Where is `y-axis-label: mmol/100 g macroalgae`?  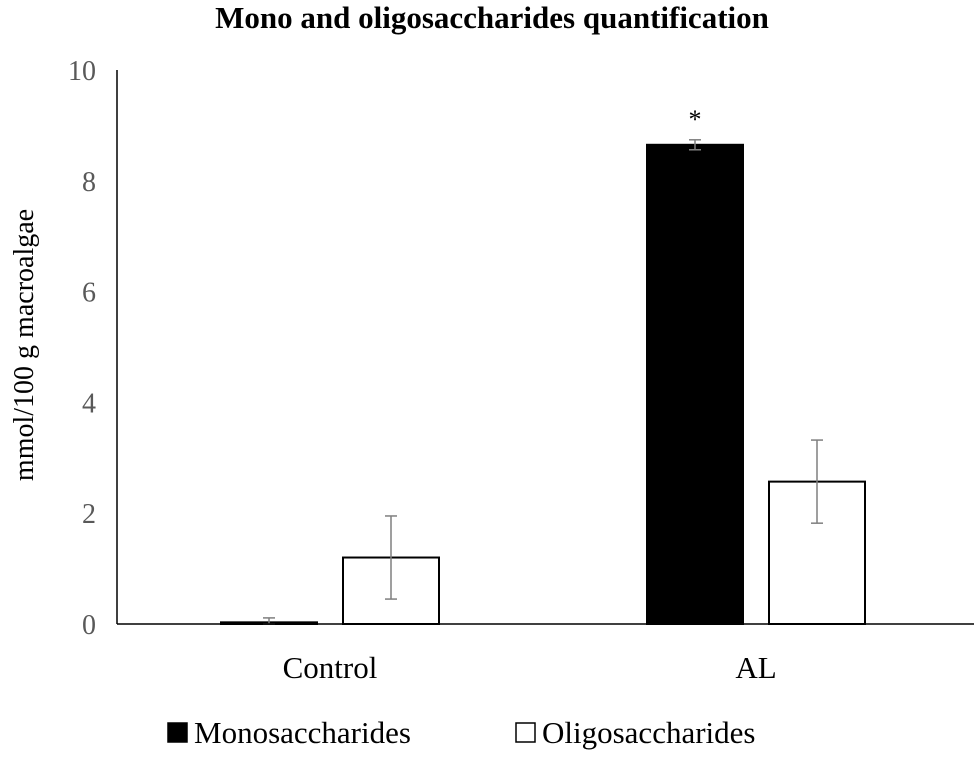 y-axis-label: mmol/100 g macroalgae is located at coordinates (24, 345).